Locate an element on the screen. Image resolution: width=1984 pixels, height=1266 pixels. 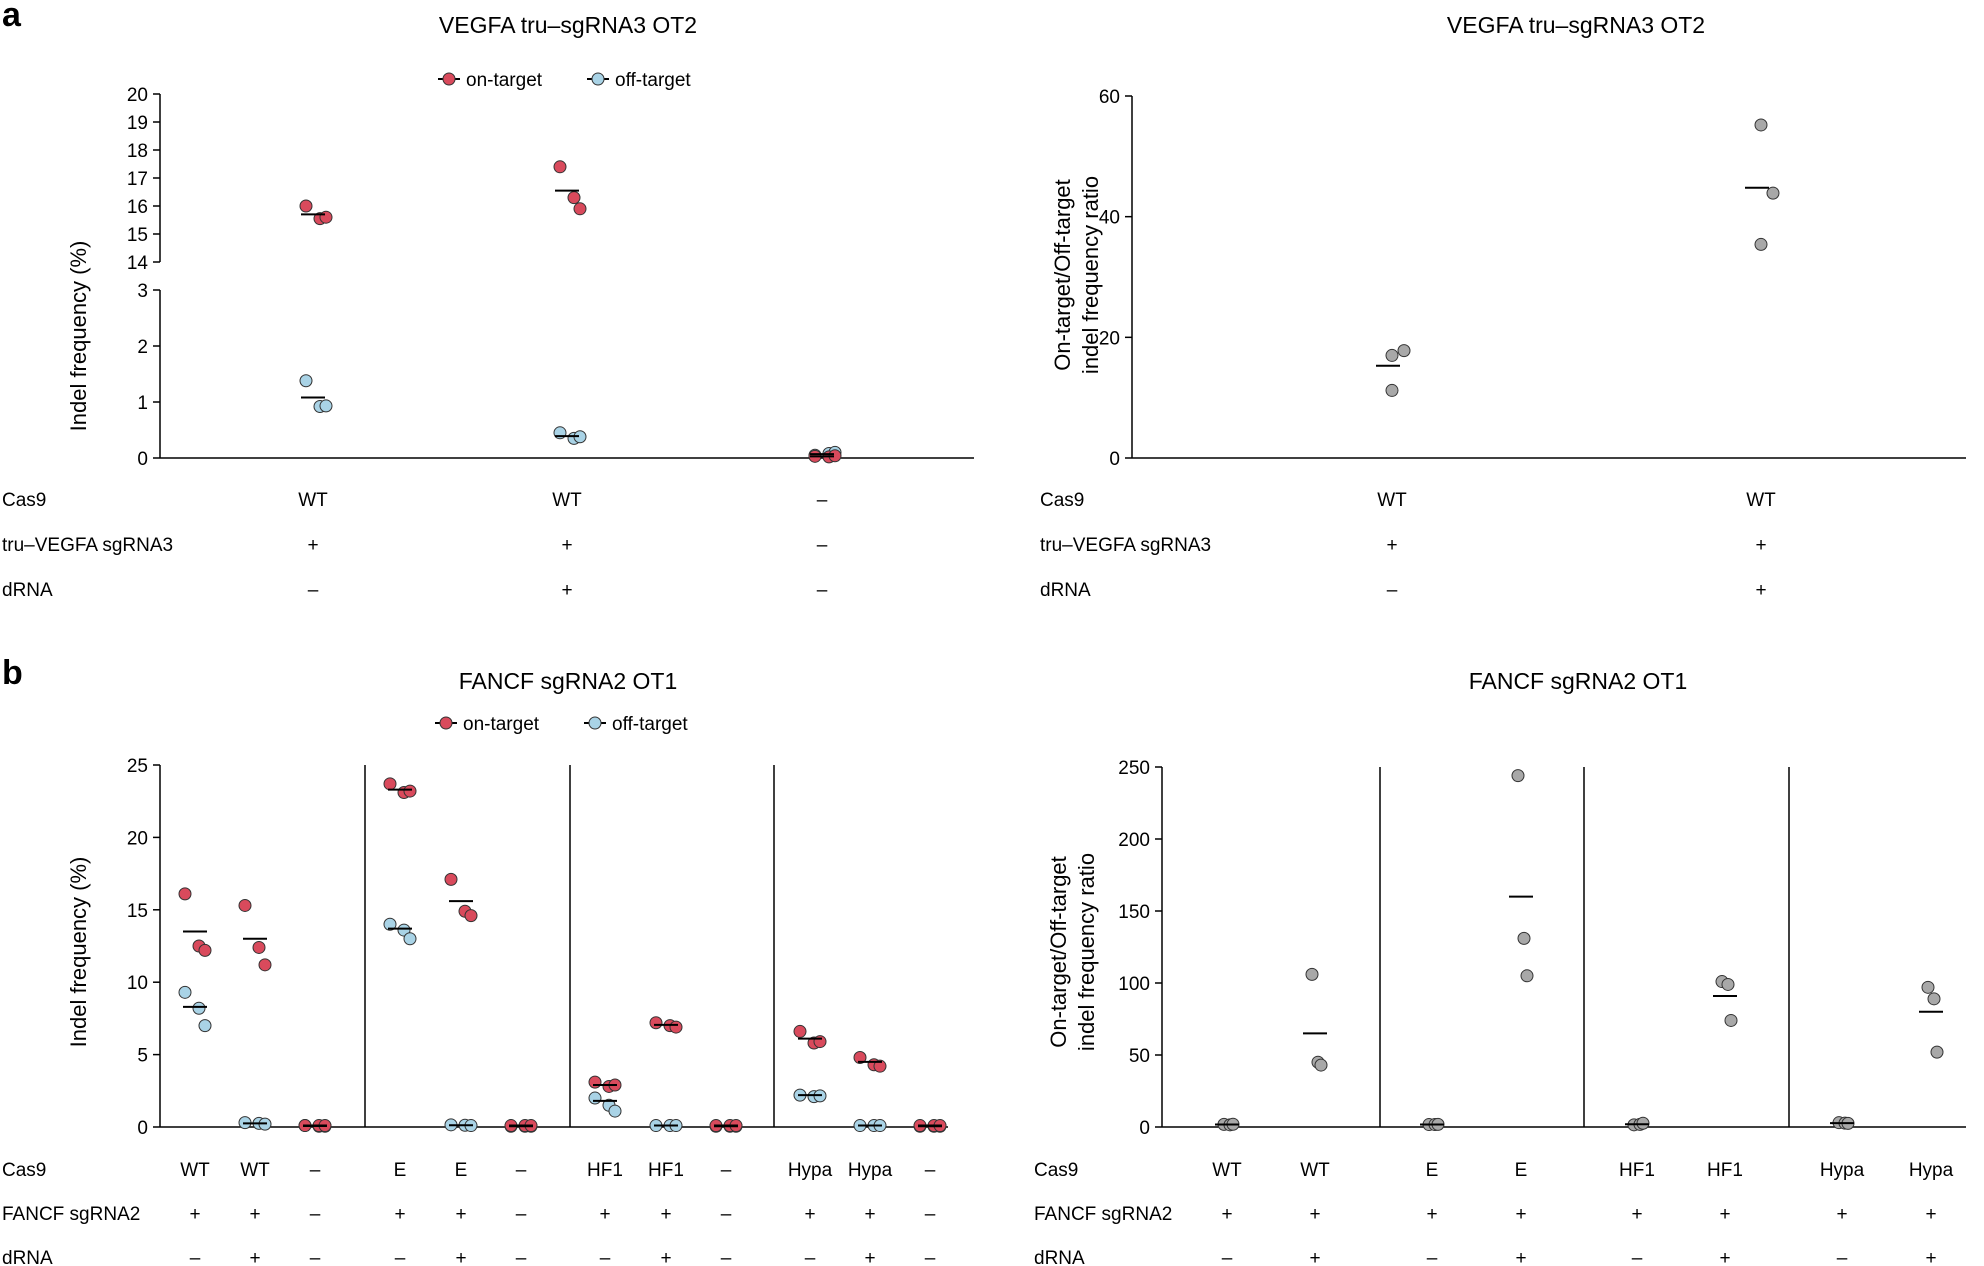
b-left-cond-drna-0: – is located at coordinates (195, 1257).